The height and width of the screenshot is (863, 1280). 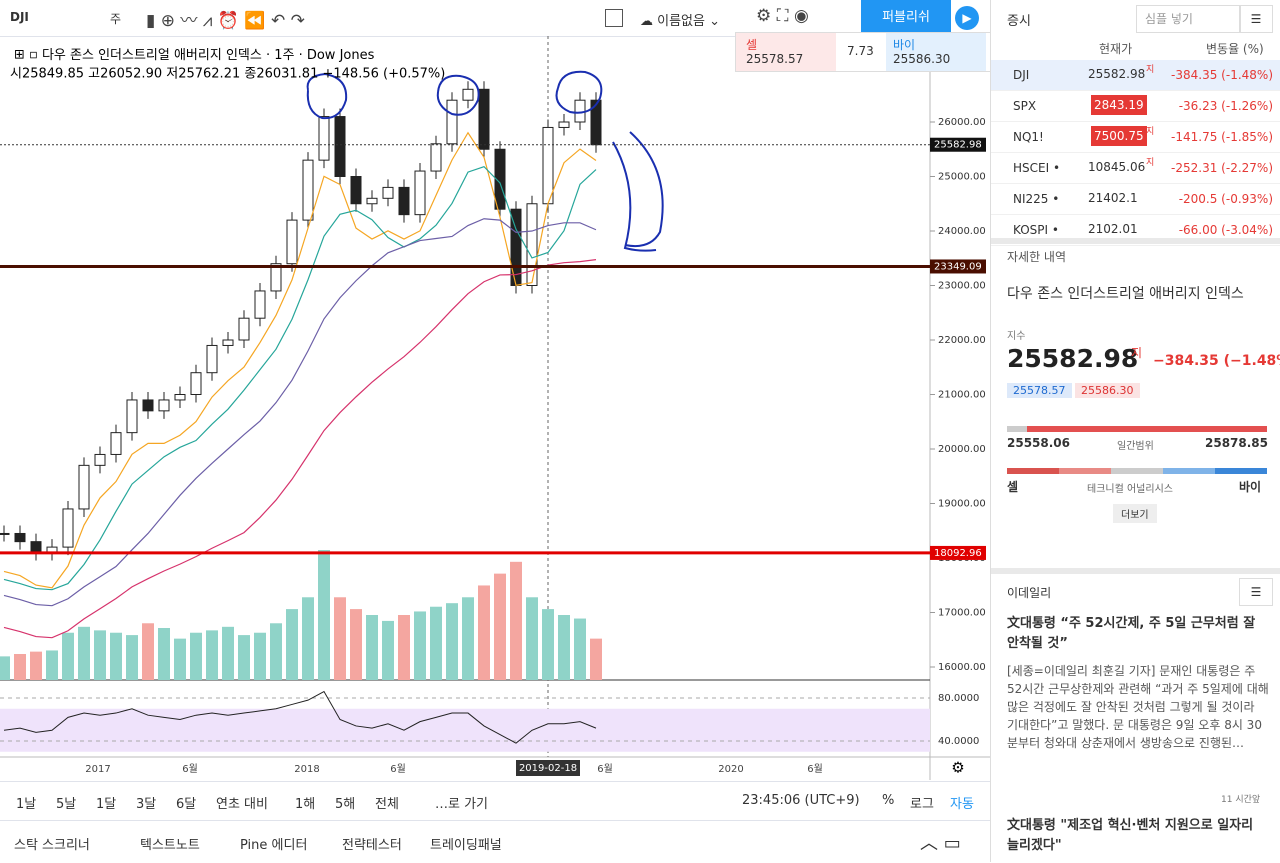 What do you see at coordinates (962, 231) in the screenshot?
I see `y-tick-label: 24000.00` at bounding box center [962, 231].